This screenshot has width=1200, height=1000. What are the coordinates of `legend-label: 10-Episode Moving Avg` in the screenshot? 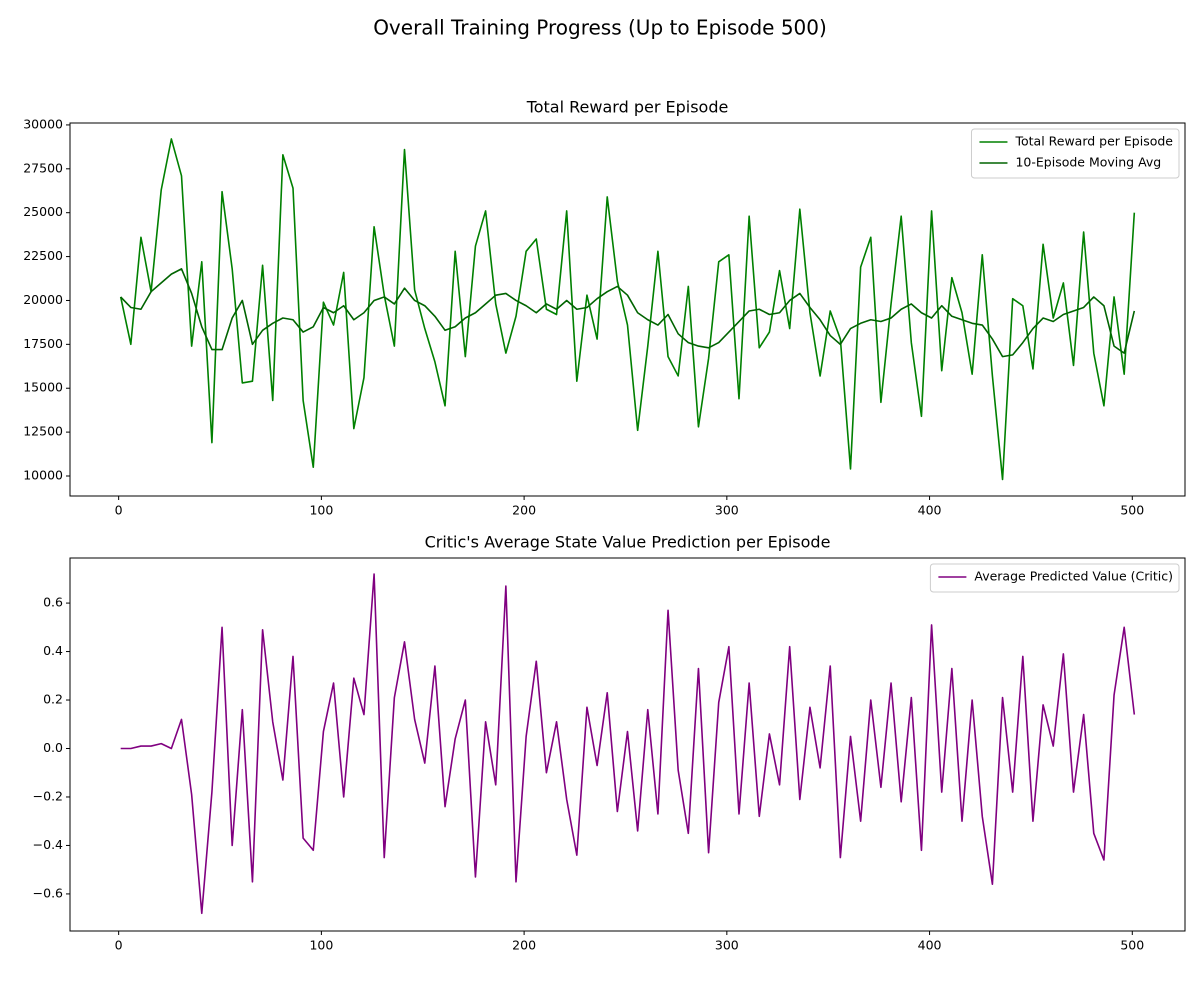 It's located at (1088, 162).